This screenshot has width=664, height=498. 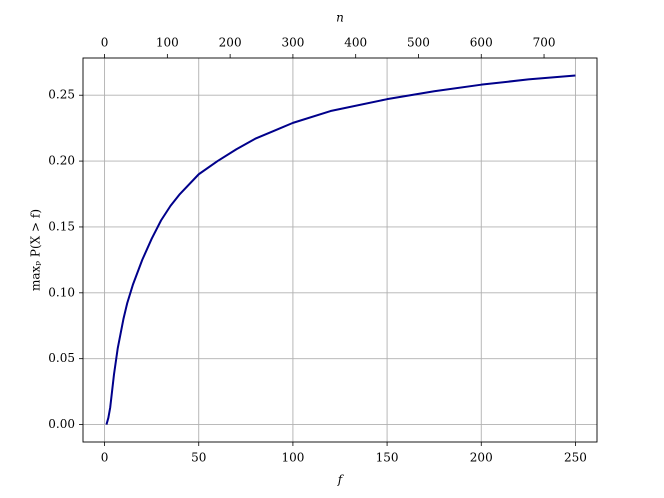 What do you see at coordinates (167, 43) in the screenshot?
I see `x2-tick-label: 100` at bounding box center [167, 43].